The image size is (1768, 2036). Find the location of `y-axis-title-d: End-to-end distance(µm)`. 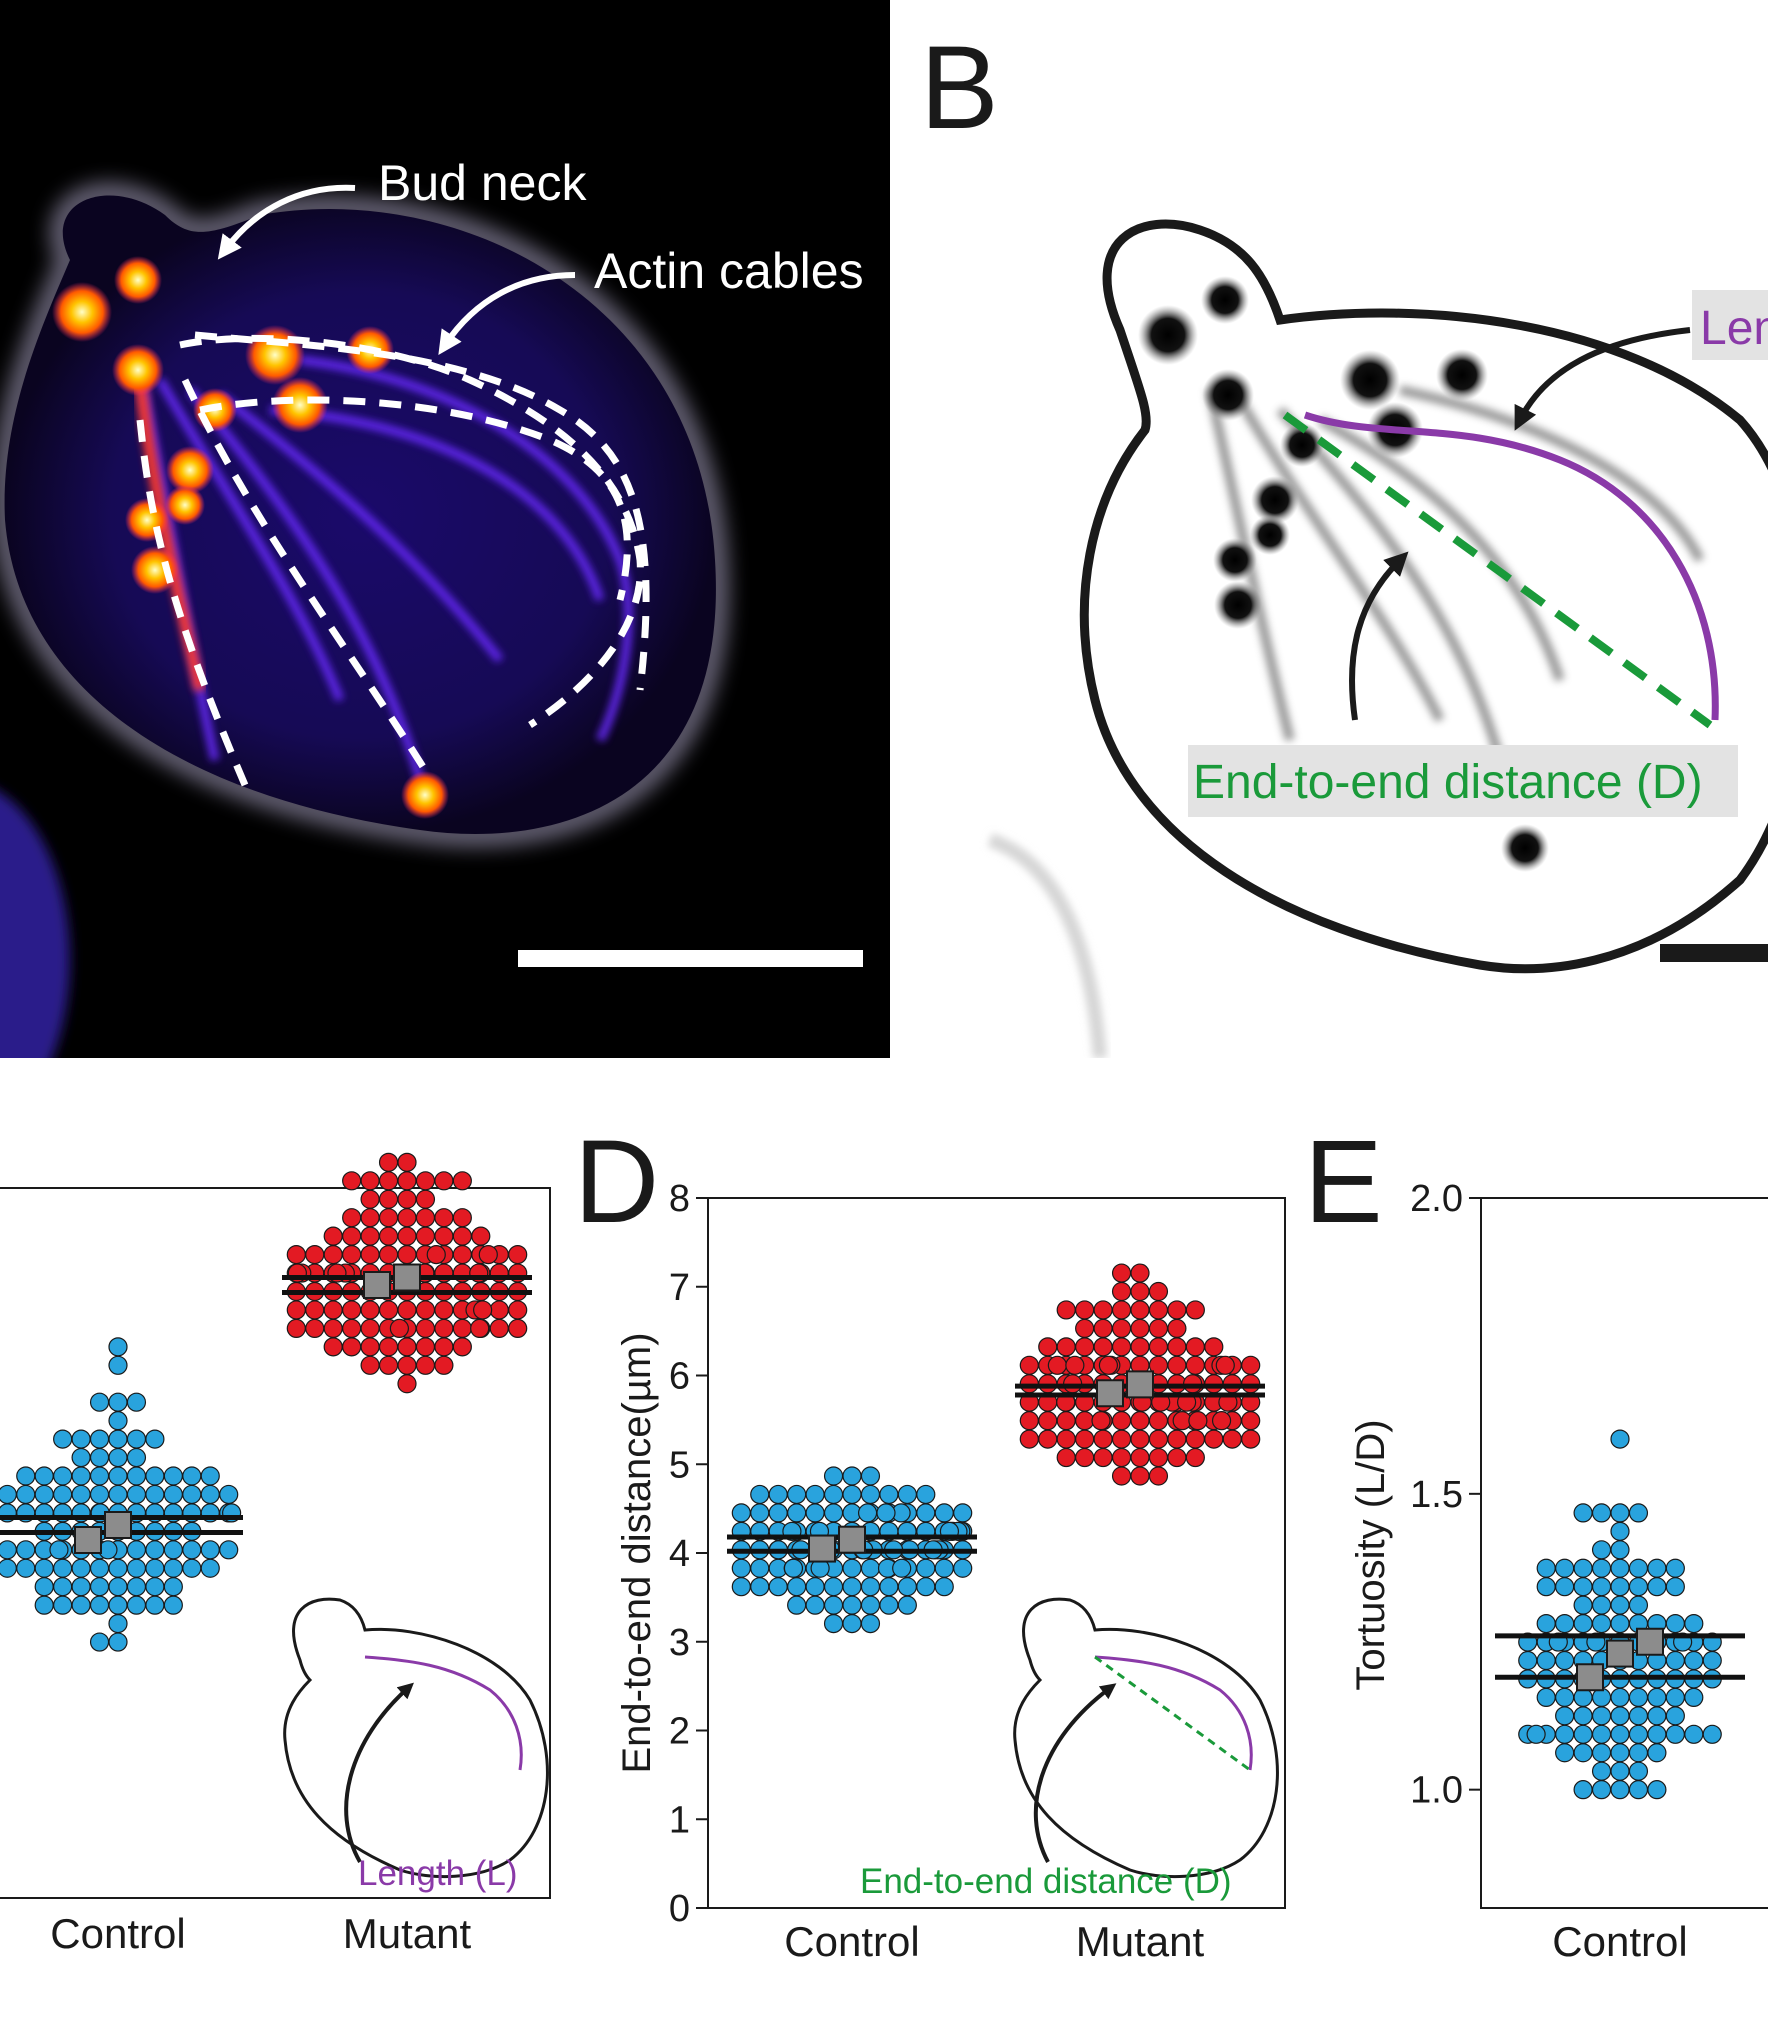

y-axis-title-d: End-to-end distance(µm) is located at coordinates (637, 1552).